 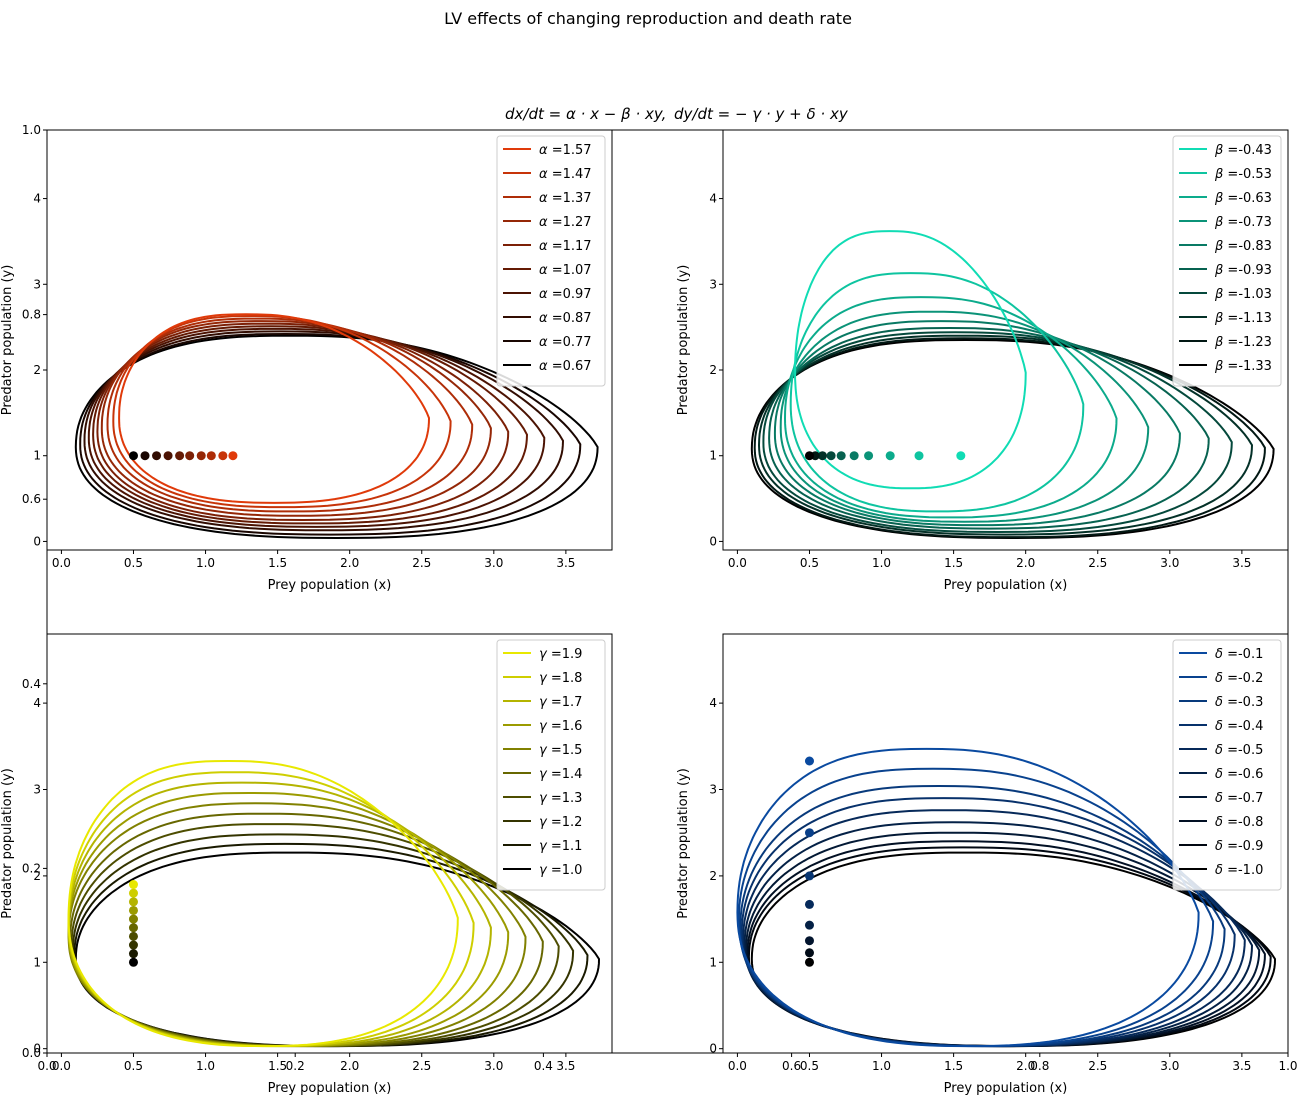 What do you see at coordinates (295, 1066) in the screenshot?
I see `bg-x-tick-label: 0.2` at bounding box center [295, 1066].